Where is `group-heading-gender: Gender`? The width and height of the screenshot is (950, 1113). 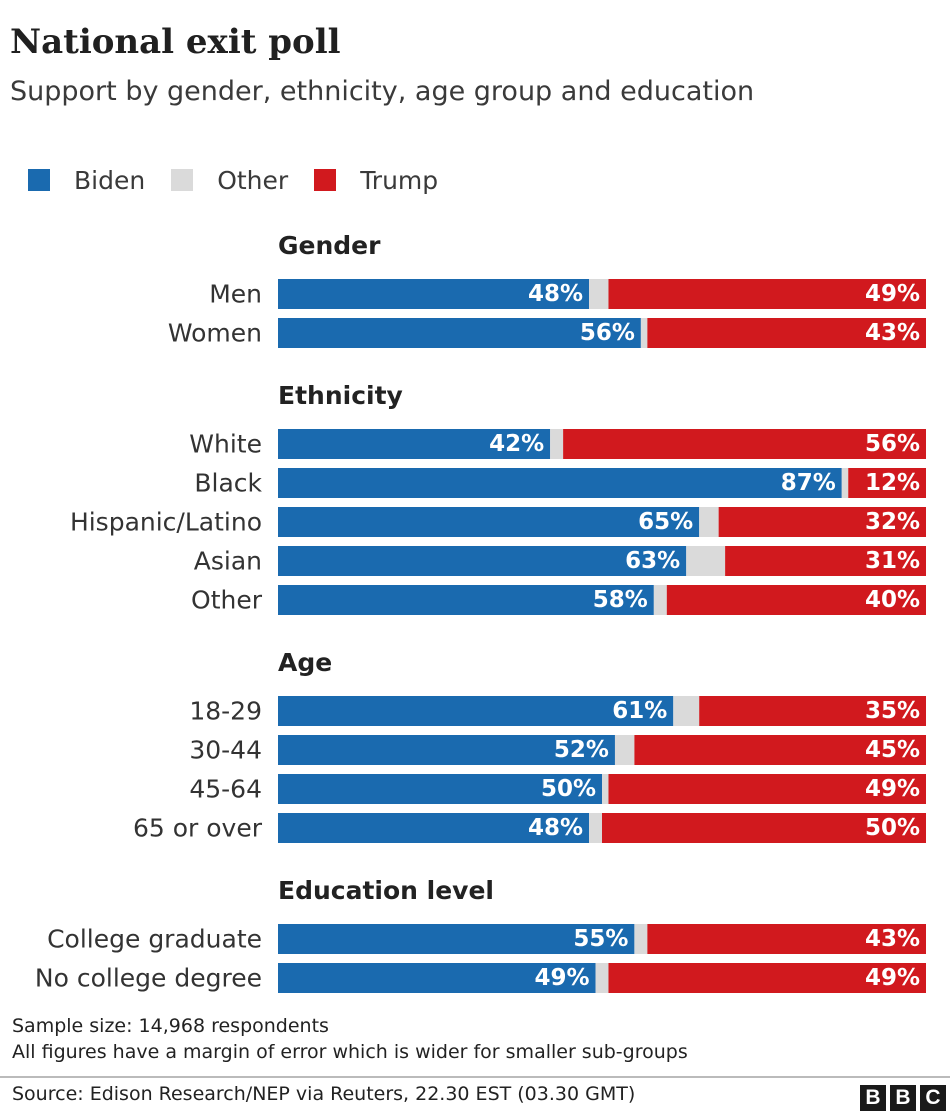 group-heading-gender: Gender is located at coordinates (329, 245).